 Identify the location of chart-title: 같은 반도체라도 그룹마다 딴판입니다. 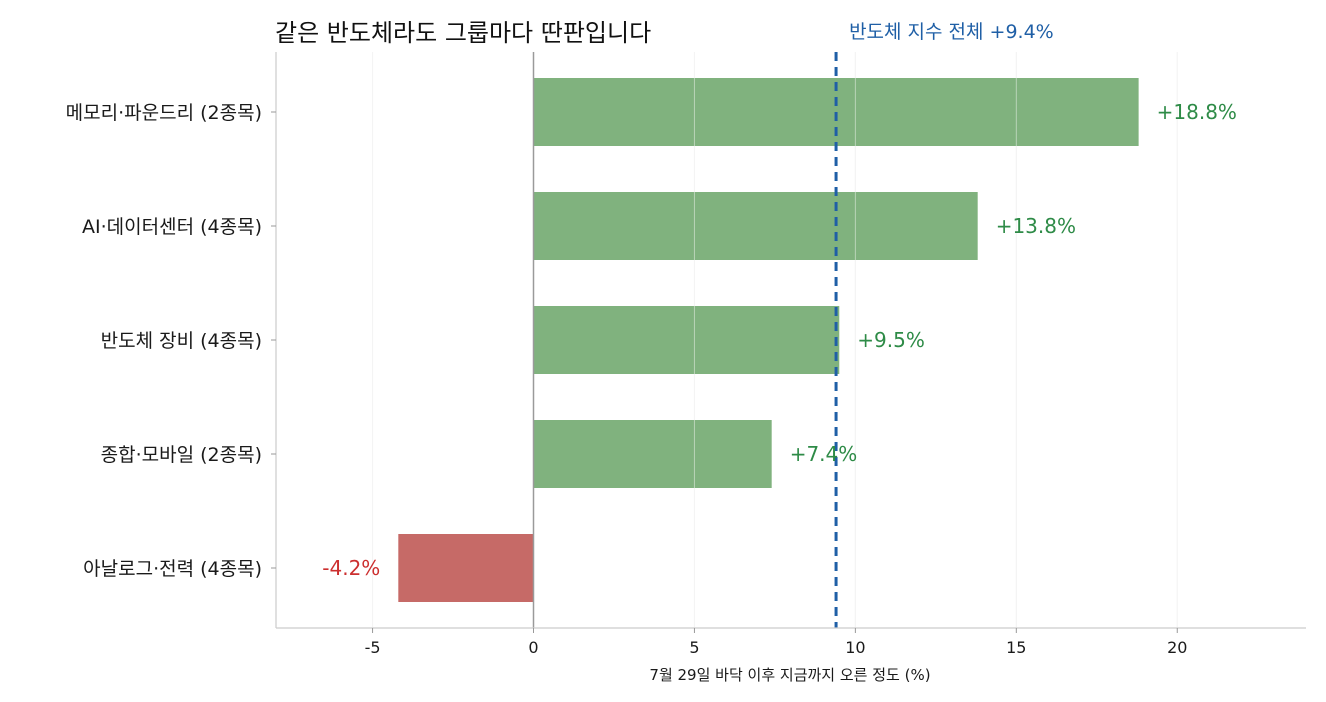
(463, 33).